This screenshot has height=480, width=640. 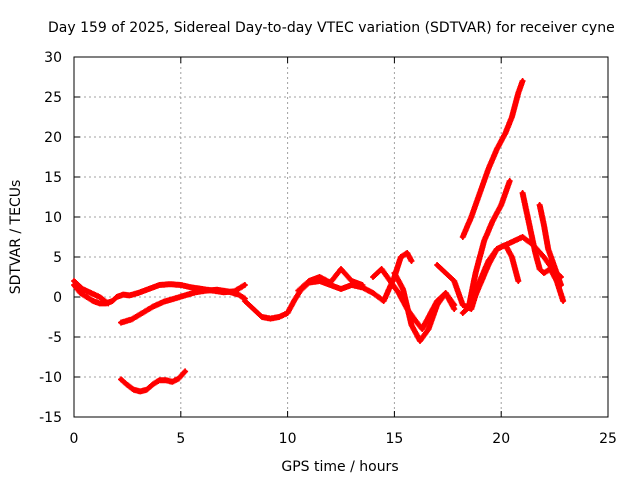 I want to click on y-tick-label: 25, so click(x=53, y=98).